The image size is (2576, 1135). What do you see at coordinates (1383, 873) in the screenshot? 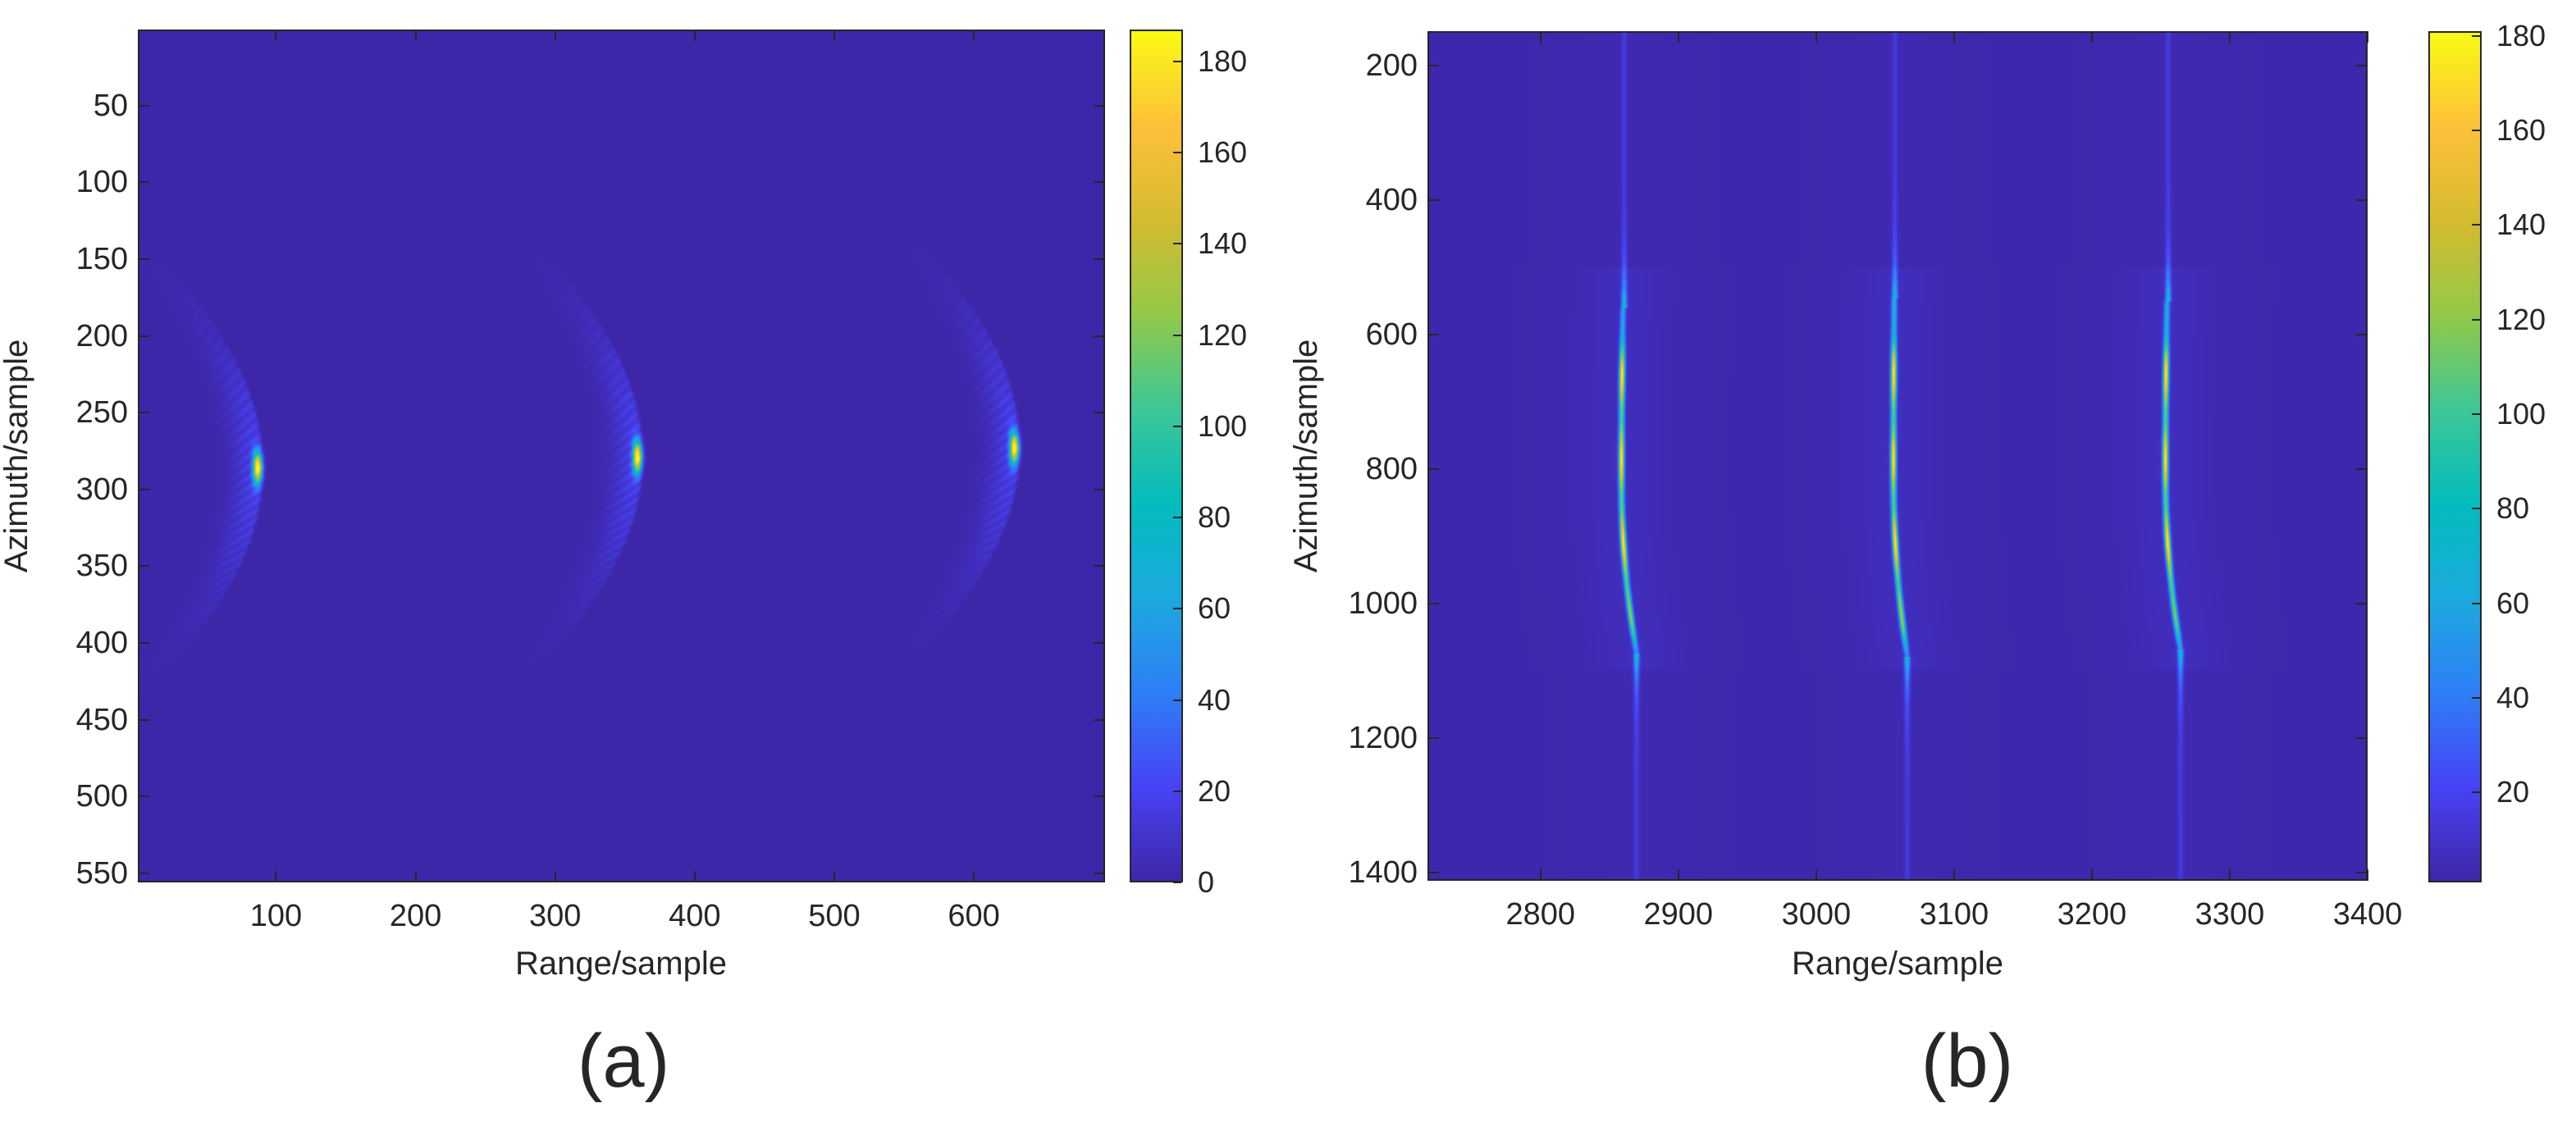
I see `y-tick-label: 1400` at bounding box center [1383, 873].